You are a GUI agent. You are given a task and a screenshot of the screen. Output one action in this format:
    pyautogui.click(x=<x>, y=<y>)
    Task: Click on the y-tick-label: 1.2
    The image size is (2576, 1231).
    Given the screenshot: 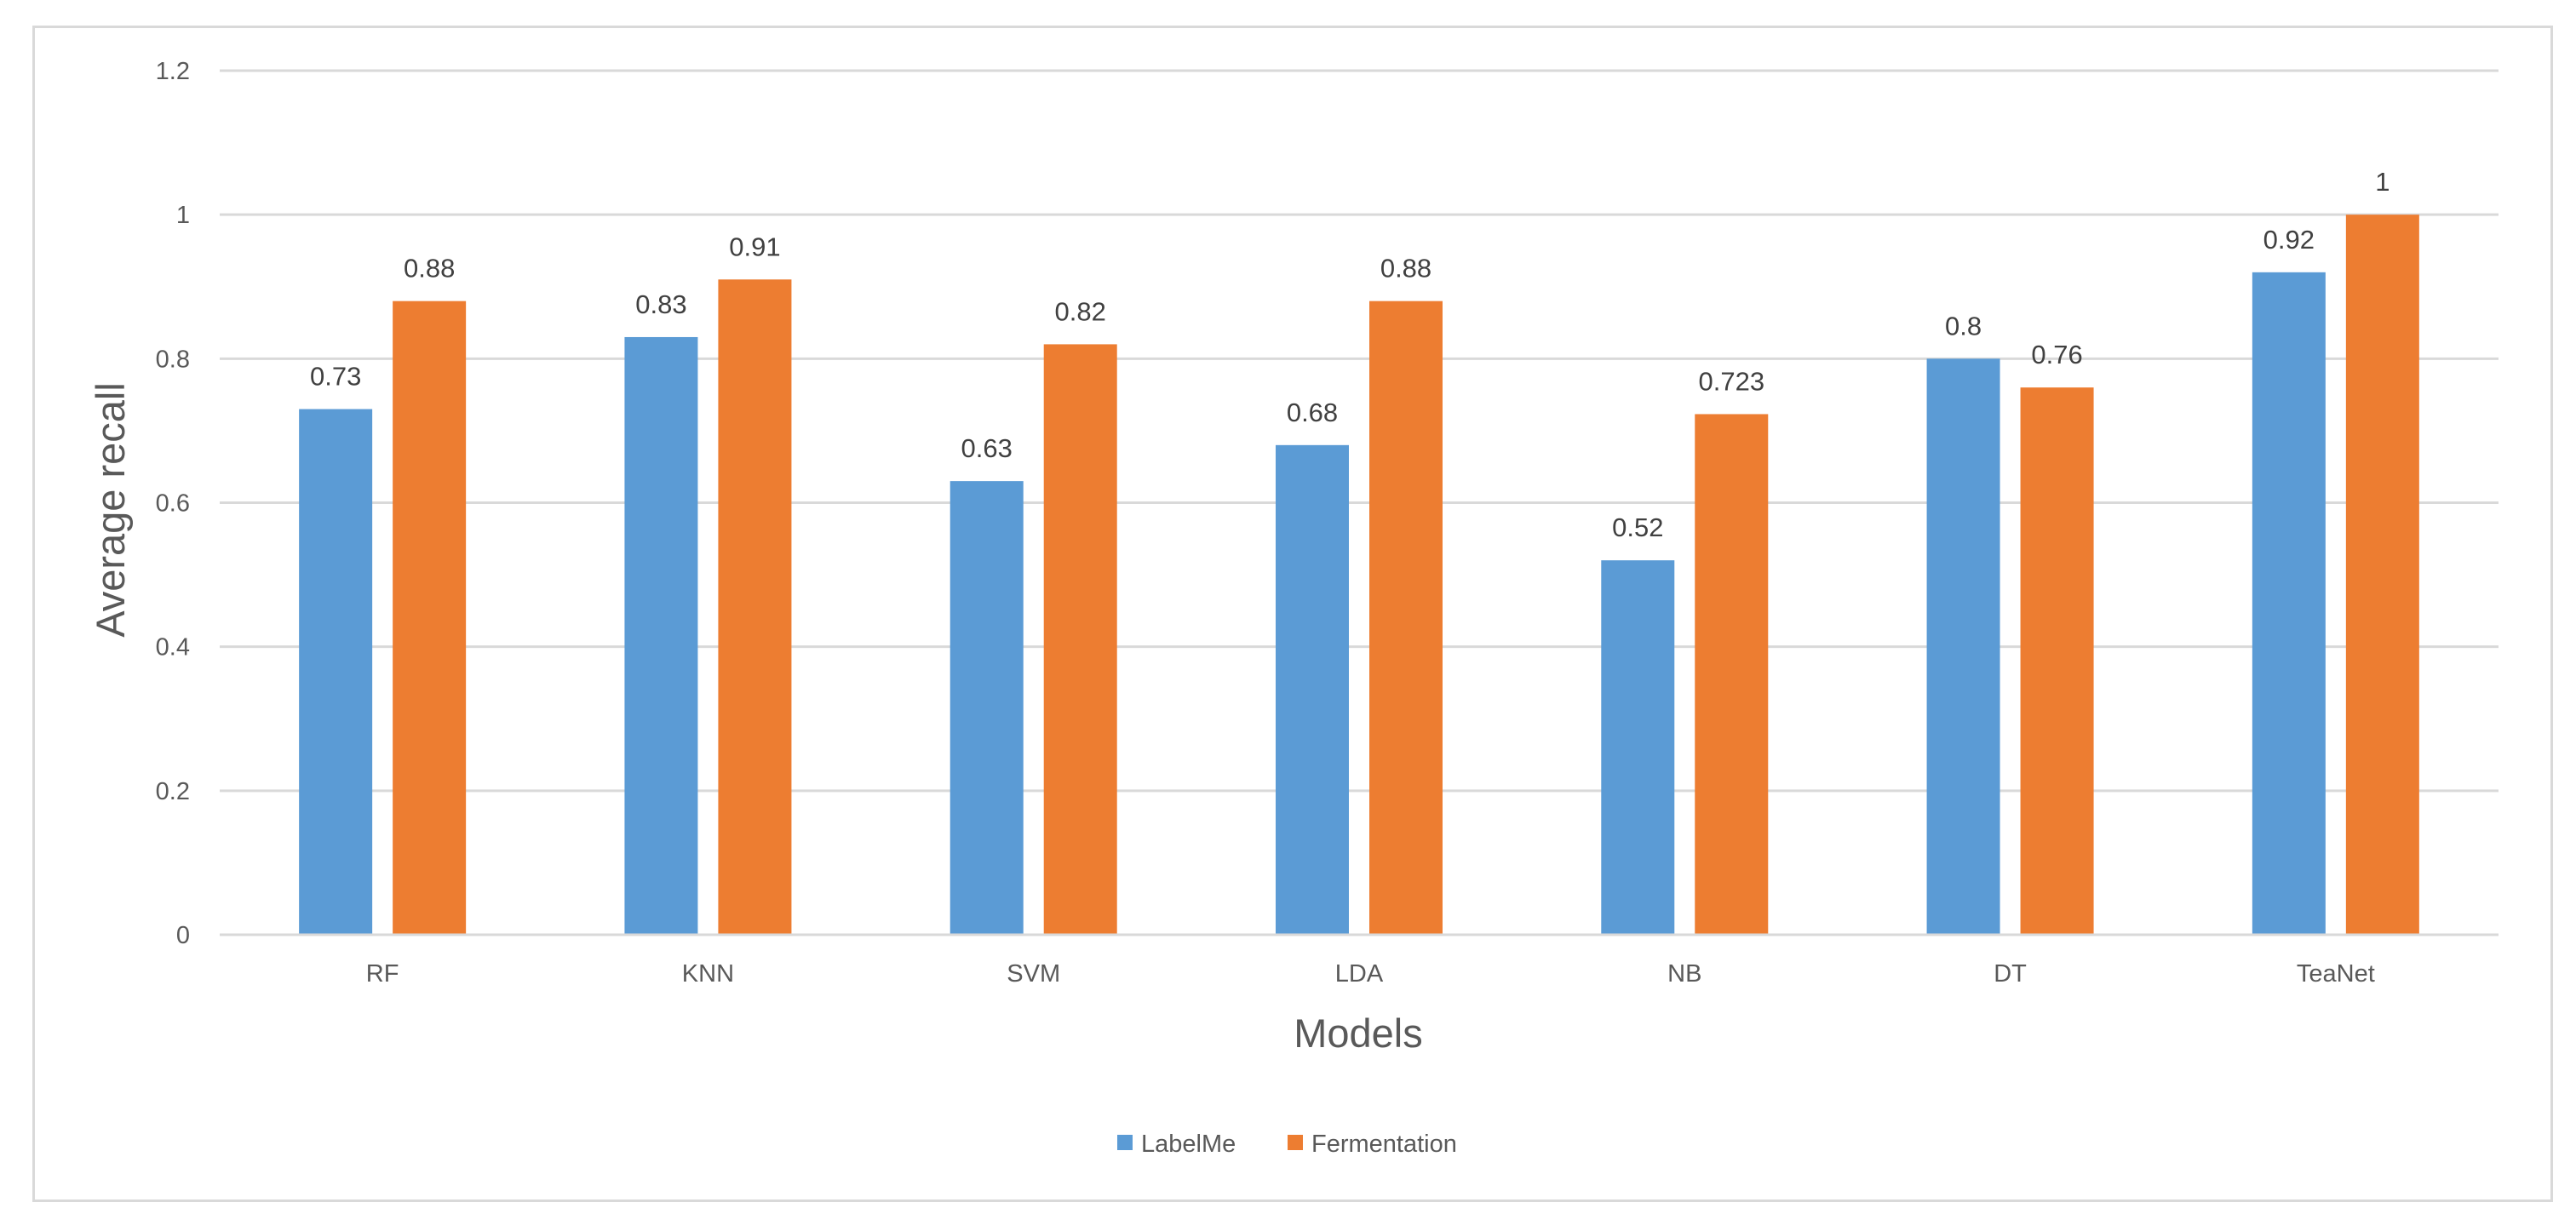 What is the action you would take?
    pyautogui.click(x=173, y=71)
    